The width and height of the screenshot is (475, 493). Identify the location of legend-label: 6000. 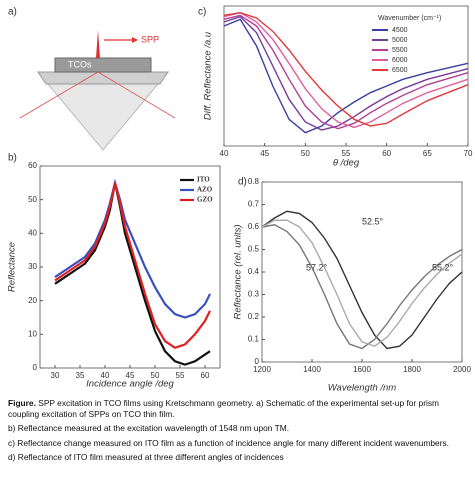
(400, 60).